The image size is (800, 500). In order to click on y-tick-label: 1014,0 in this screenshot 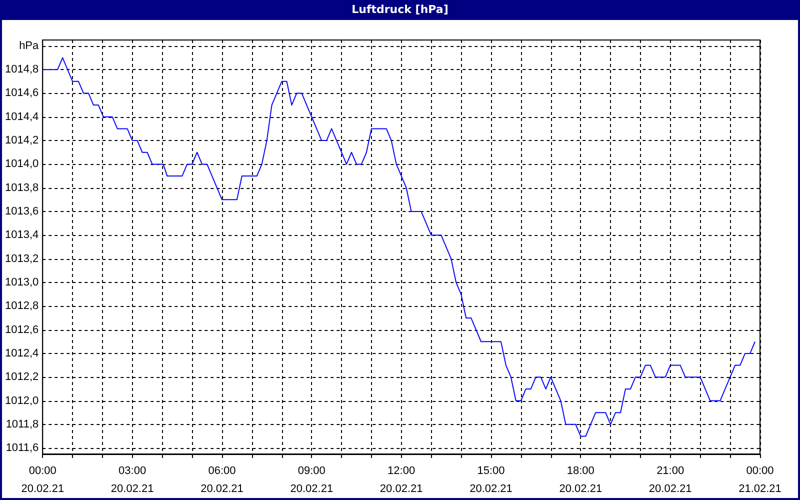, I will do `click(21, 164)`.